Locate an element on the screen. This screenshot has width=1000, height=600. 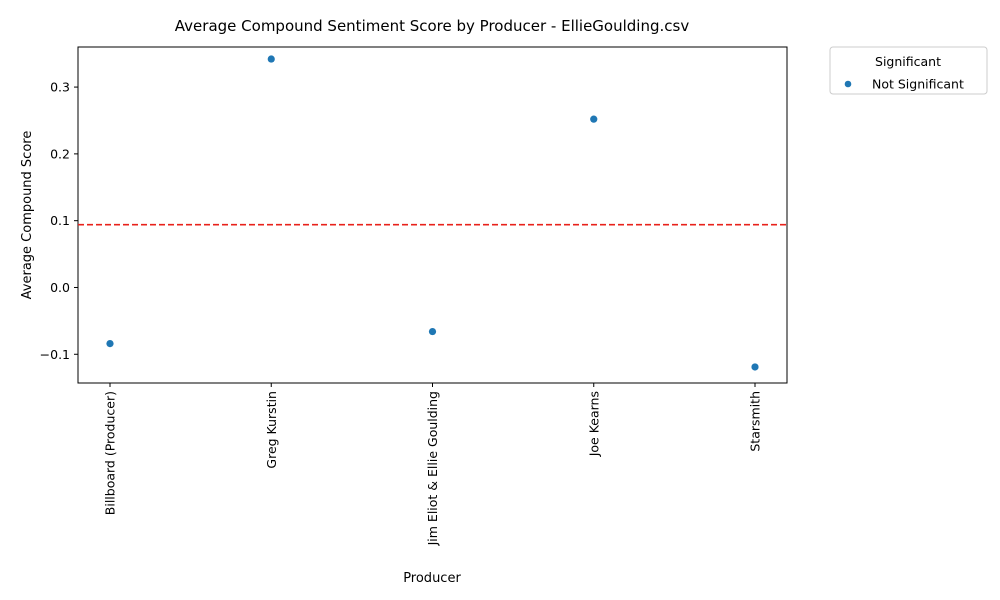
legend-title: Significant is located at coordinates (908, 61).